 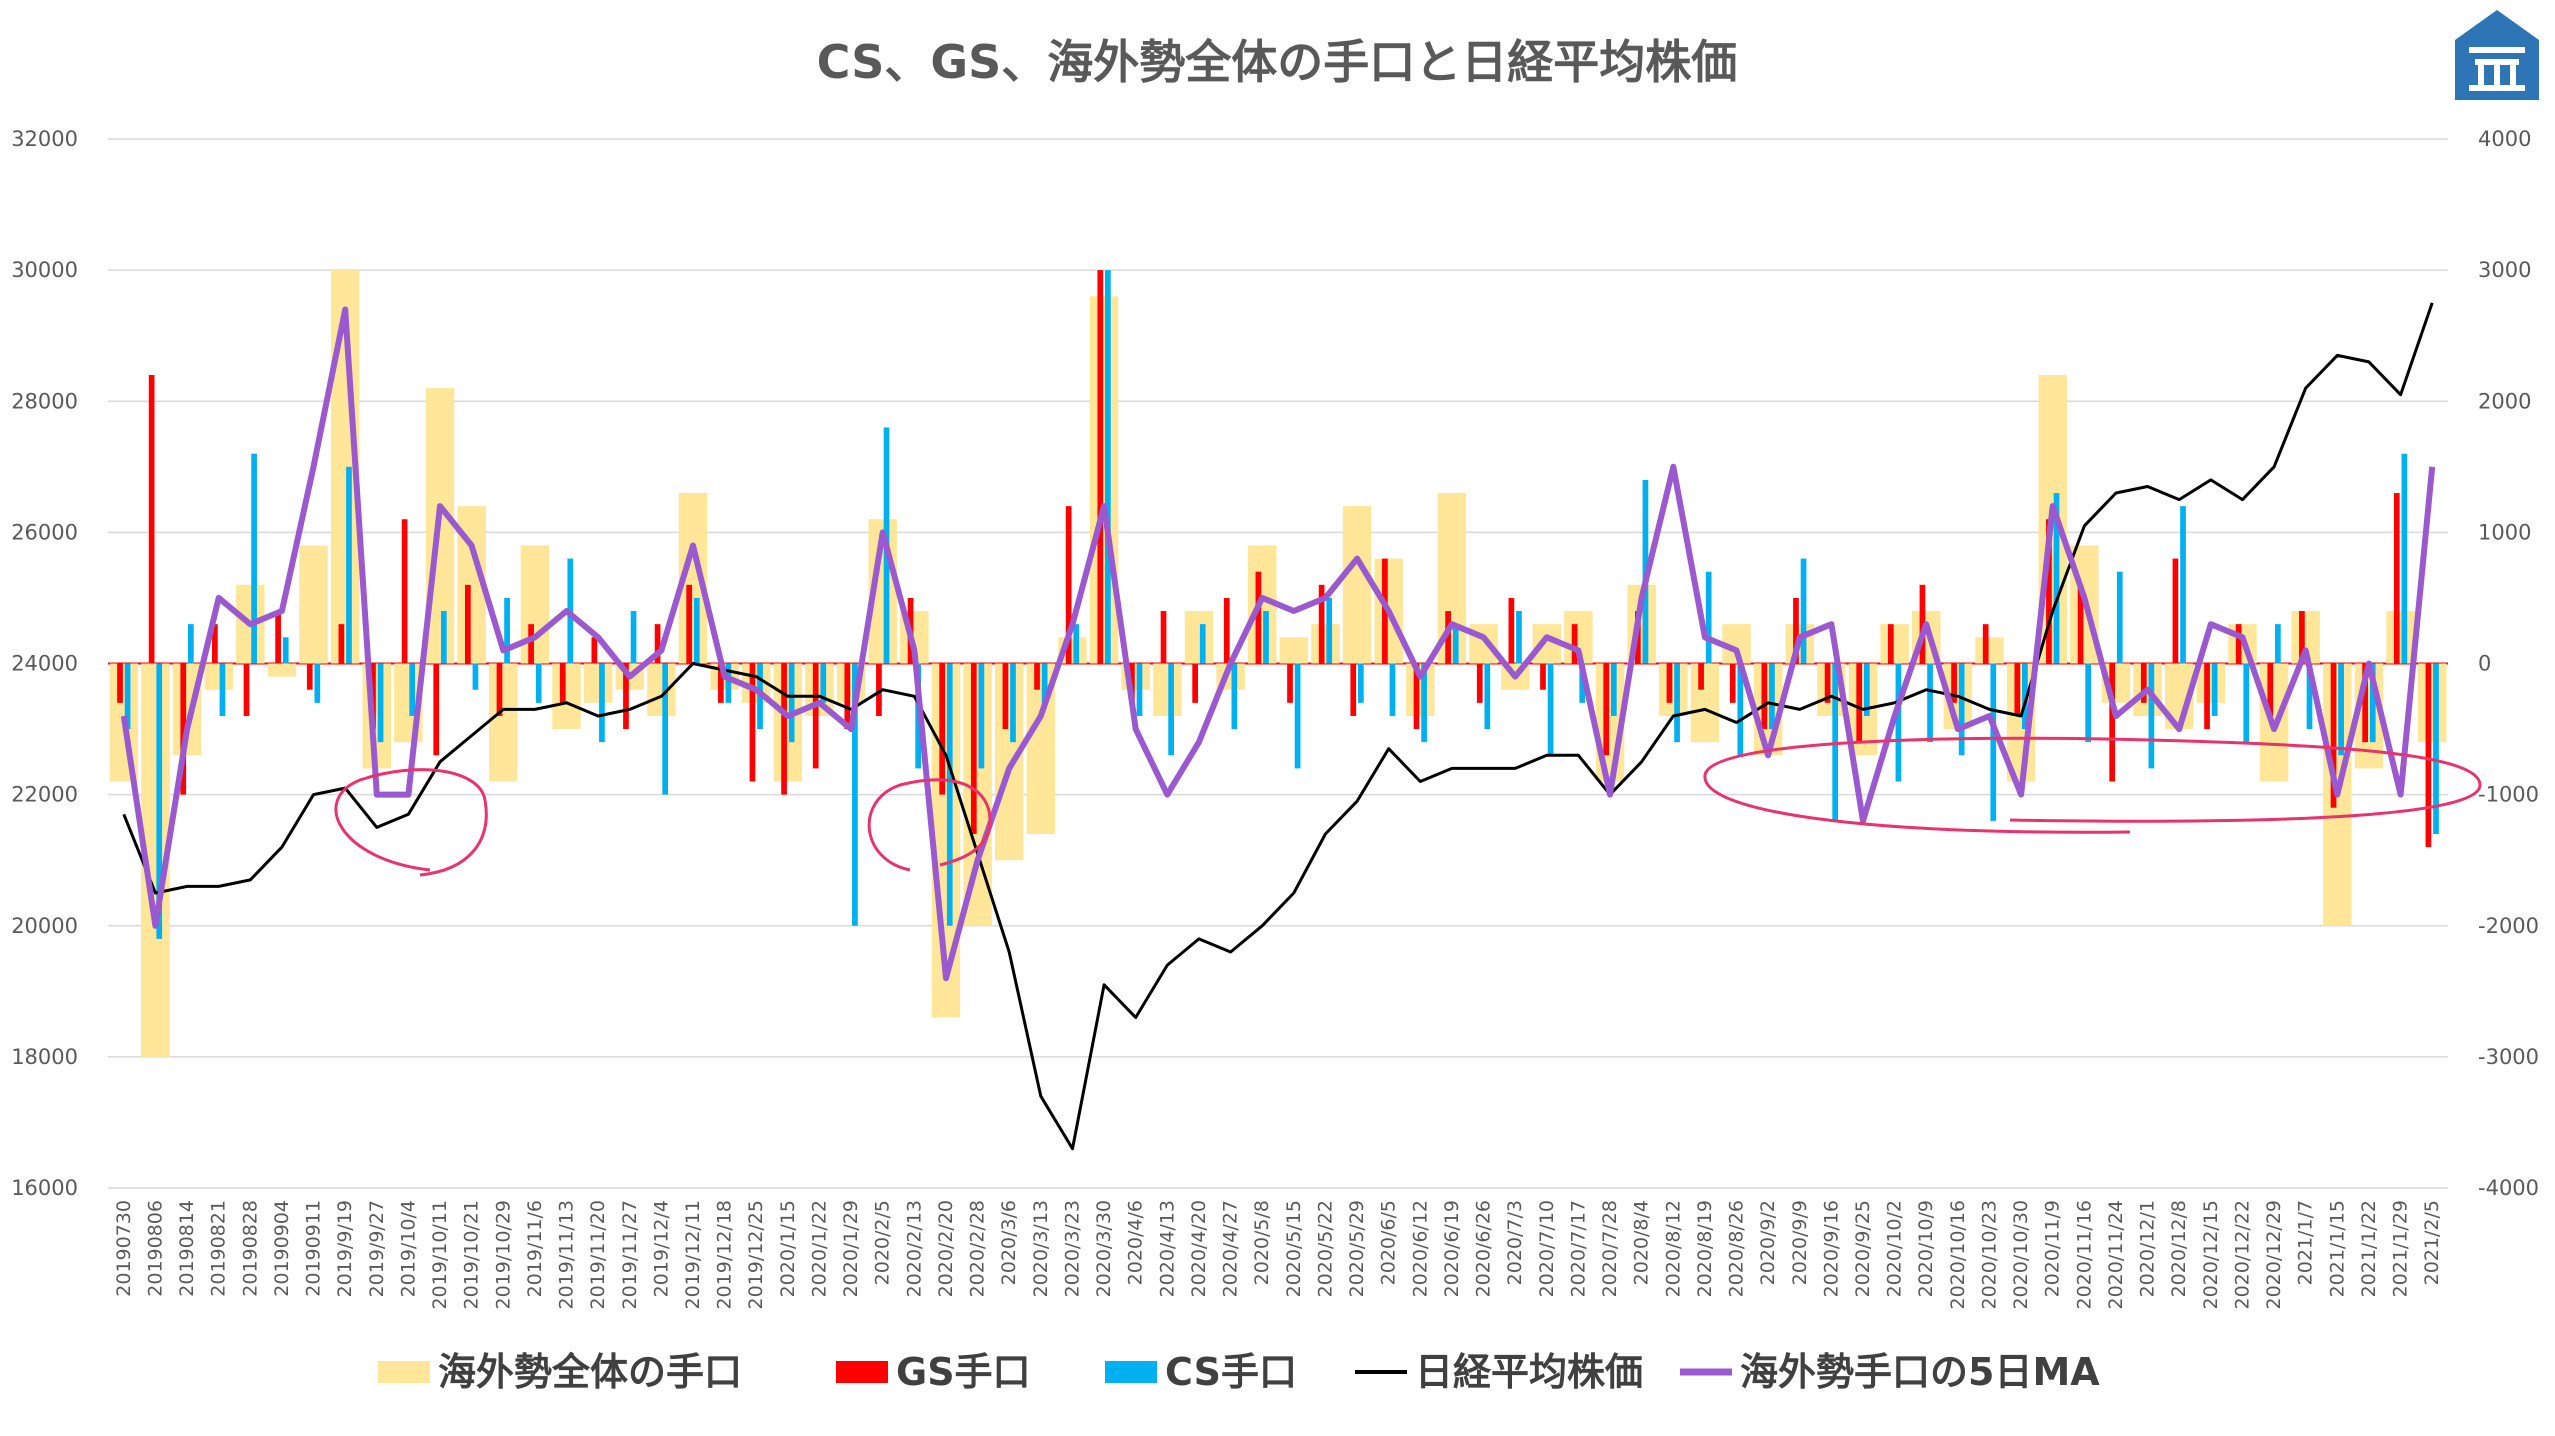 I want to click on left-tick-label: 18000, so click(x=44, y=1057).